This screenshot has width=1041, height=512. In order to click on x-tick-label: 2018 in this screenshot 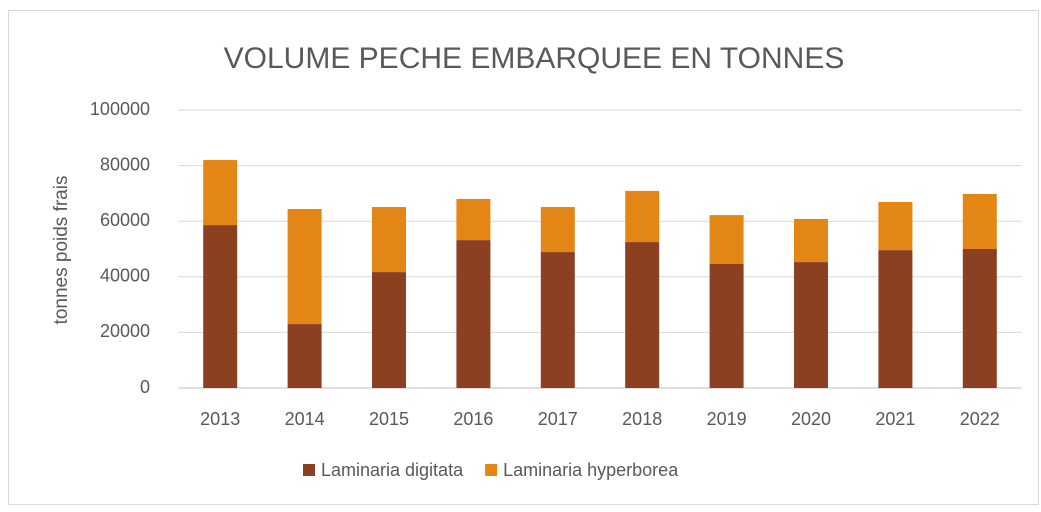, I will do `click(642, 419)`.